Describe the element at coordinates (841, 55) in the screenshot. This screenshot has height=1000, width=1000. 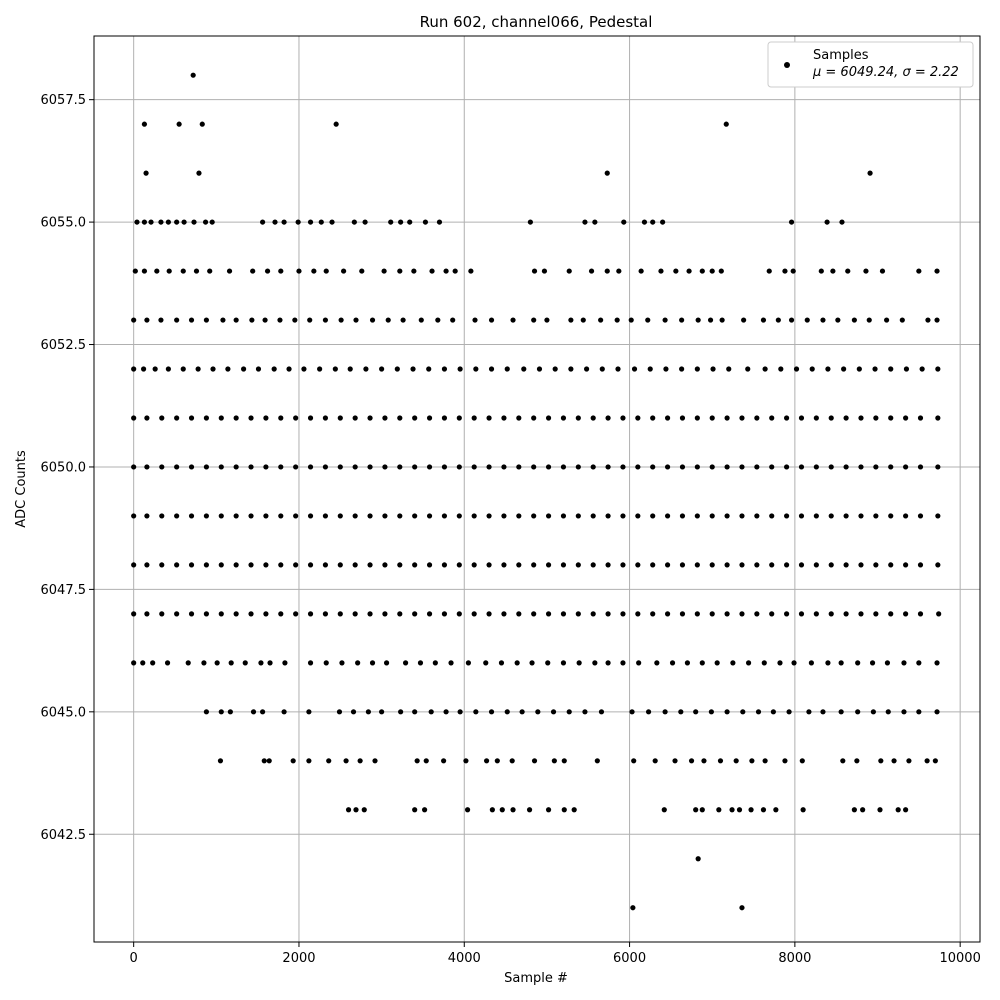
I see `legend-label: Samples` at that location.